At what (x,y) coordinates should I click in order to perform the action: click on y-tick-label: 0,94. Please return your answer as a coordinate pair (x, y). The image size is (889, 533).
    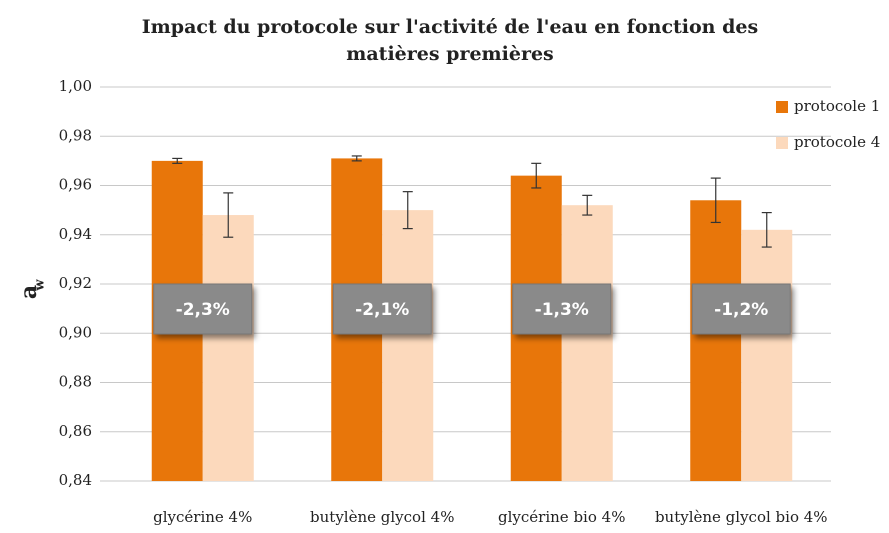
    Looking at the image, I should click on (75, 234).